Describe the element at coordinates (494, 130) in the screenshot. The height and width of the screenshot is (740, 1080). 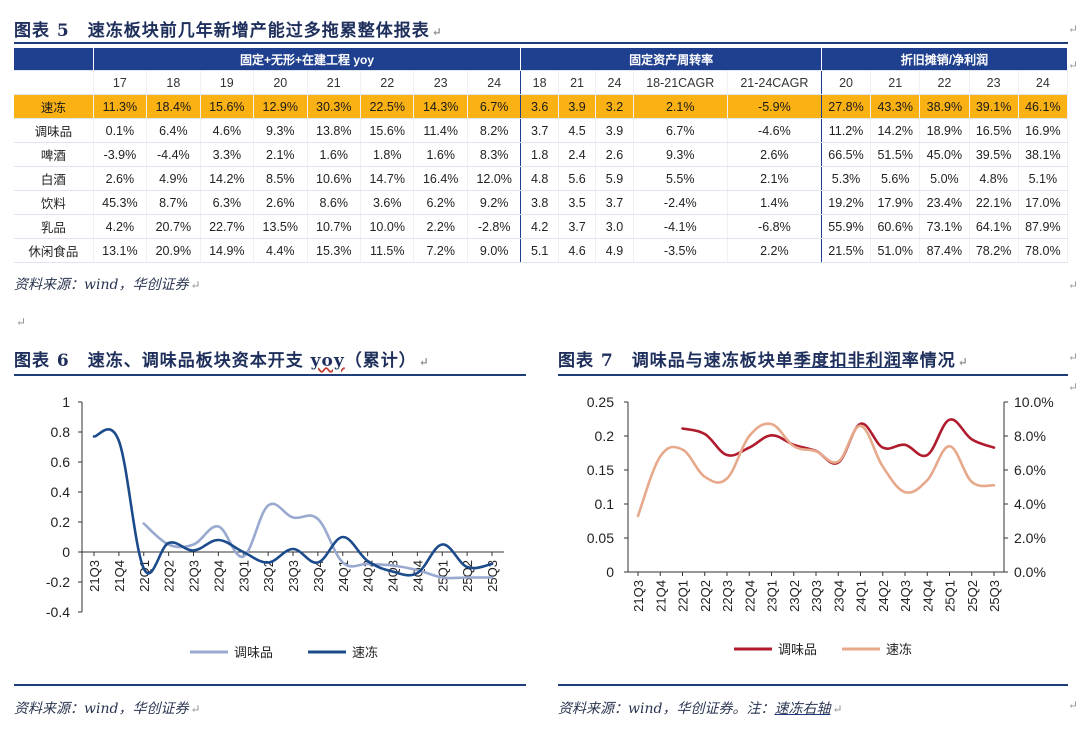
I see `table-cell: 8.2%` at that location.